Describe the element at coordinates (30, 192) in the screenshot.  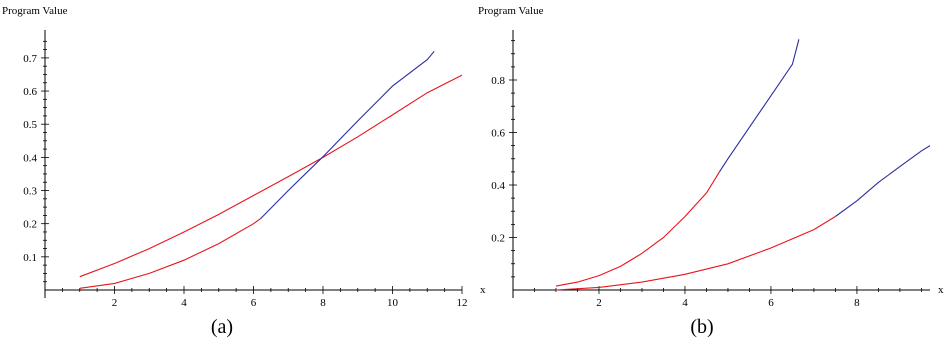
I see `y-tick-label: 0.3` at that location.